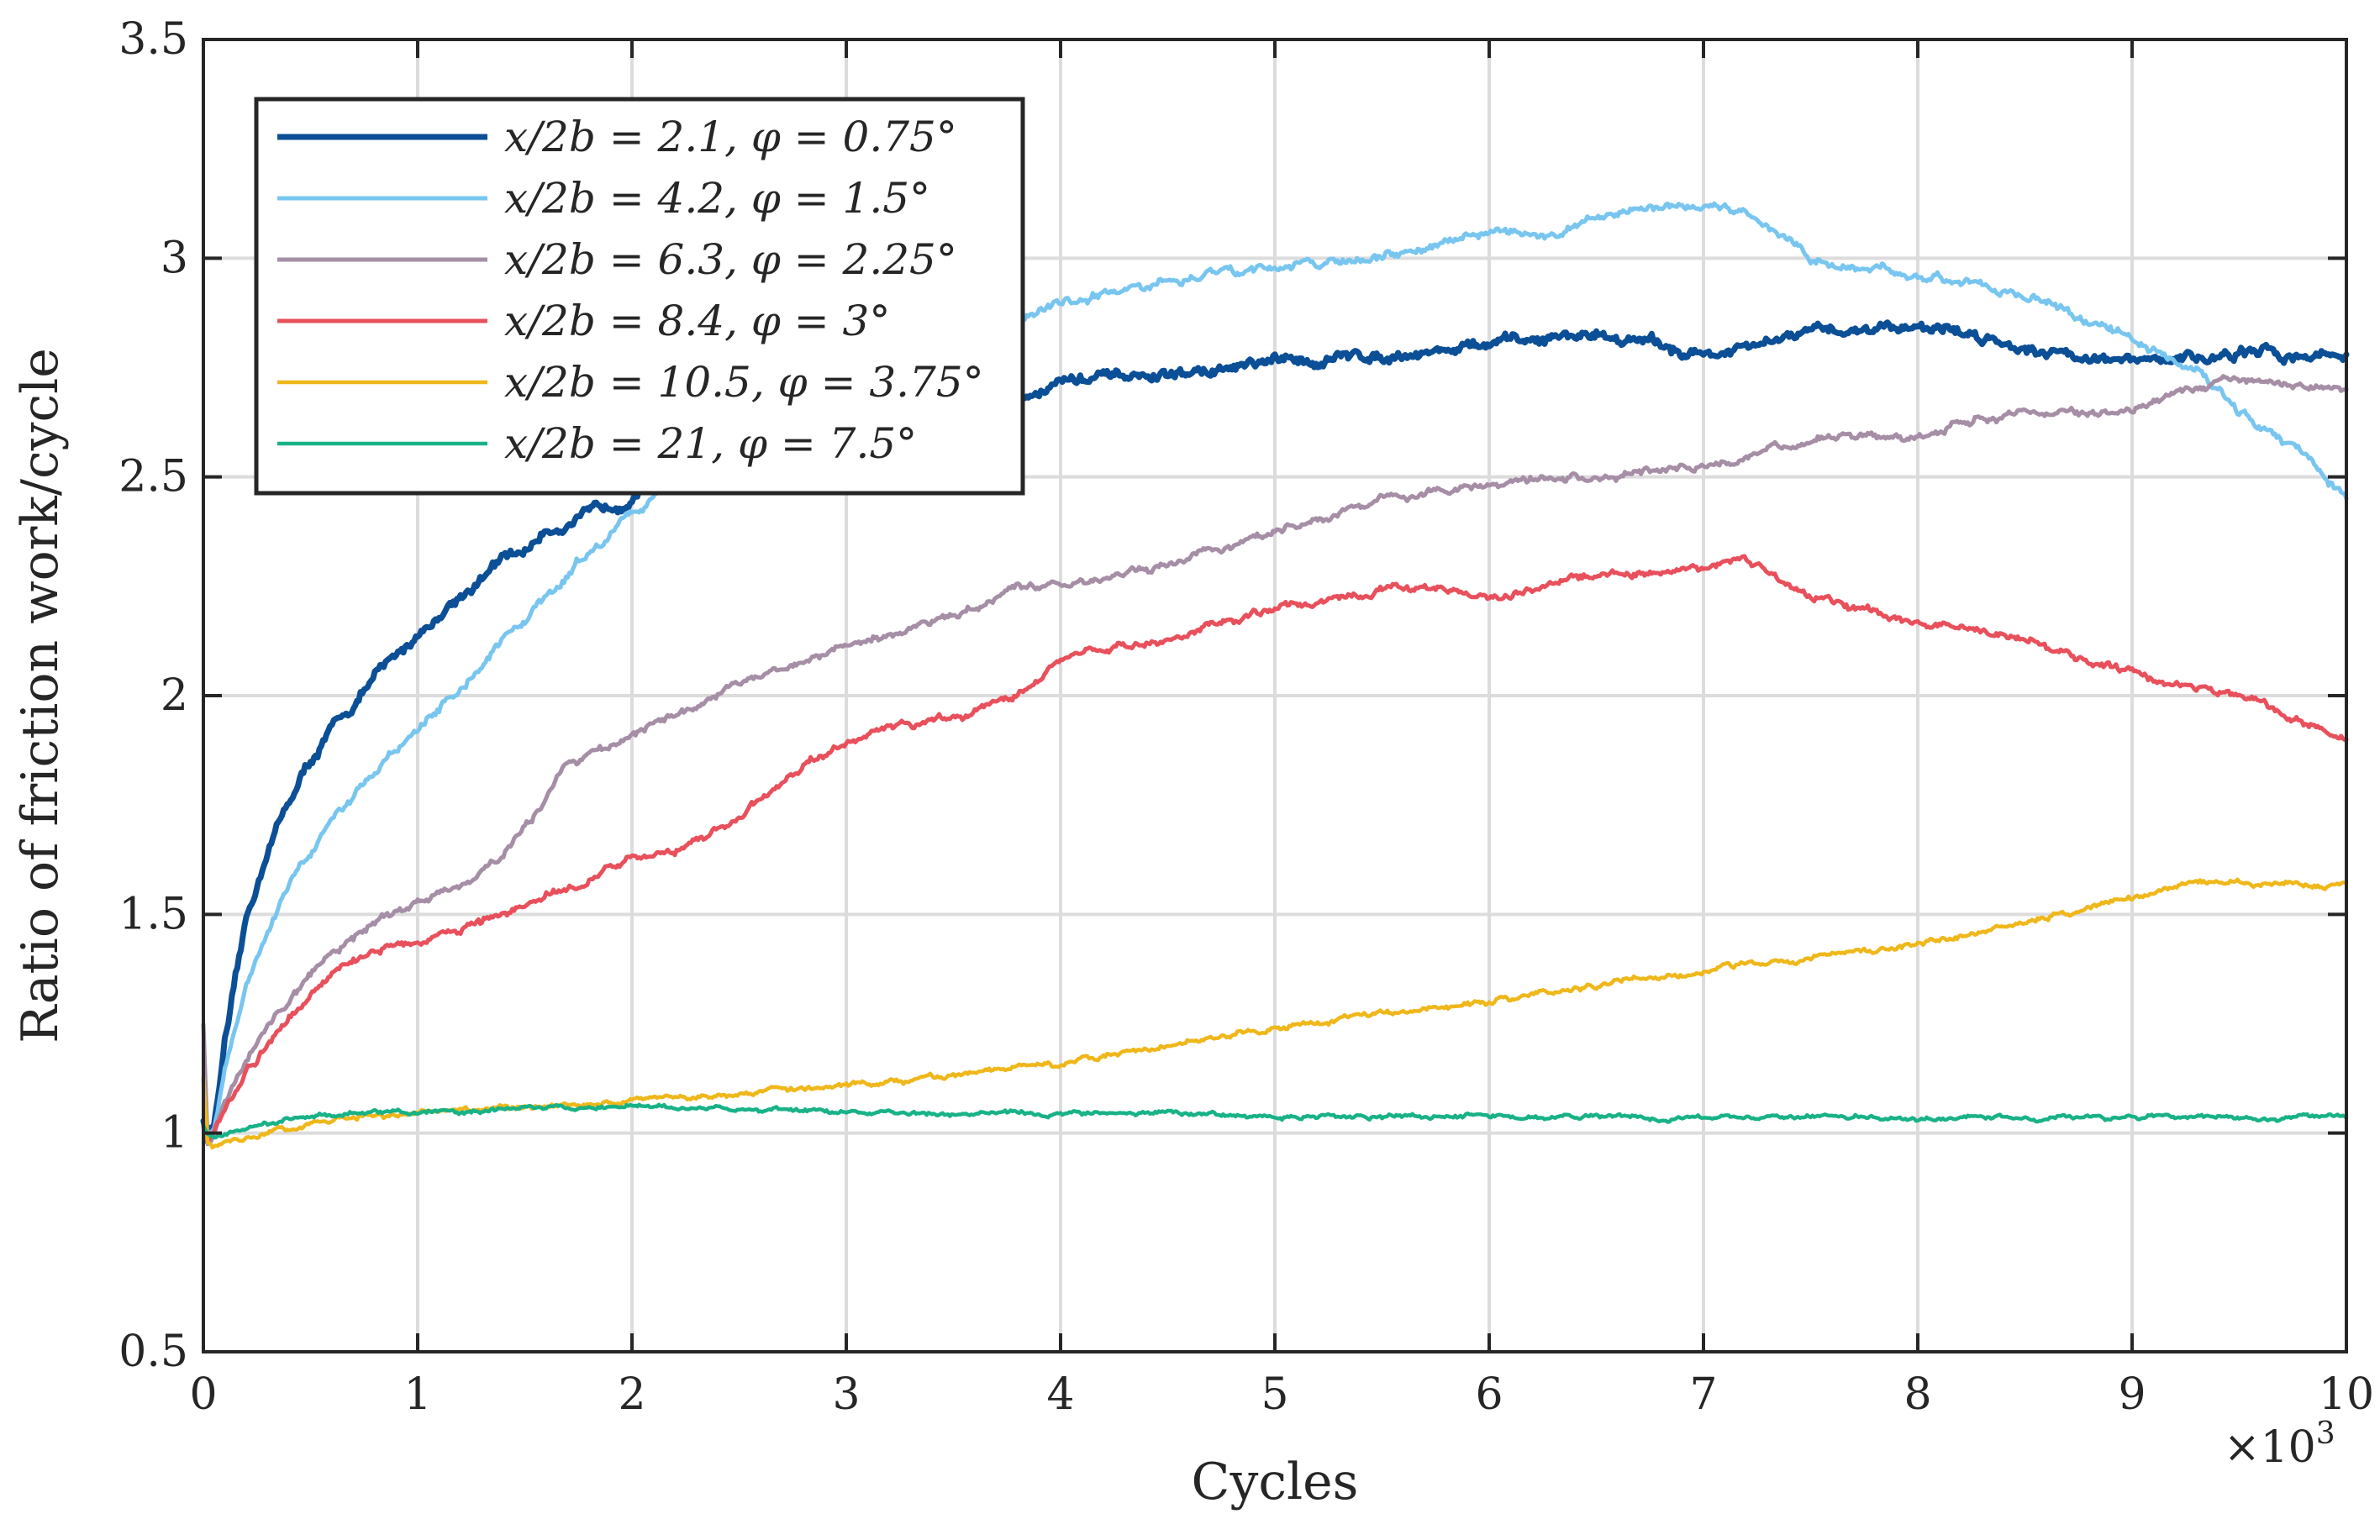 This screenshot has width=2380, height=1540. What do you see at coordinates (717, 199) in the screenshot?
I see `legend-label-2: x/2b = 4.2, φ = 1.5°` at bounding box center [717, 199].